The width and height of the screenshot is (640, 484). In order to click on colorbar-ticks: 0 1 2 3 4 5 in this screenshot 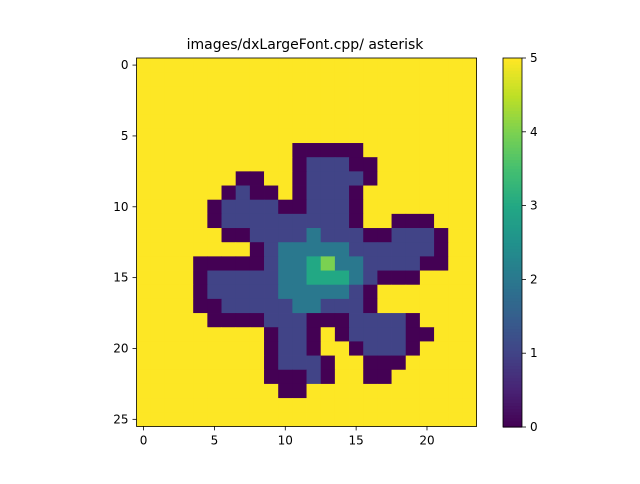, I will do `click(530, 242)`.